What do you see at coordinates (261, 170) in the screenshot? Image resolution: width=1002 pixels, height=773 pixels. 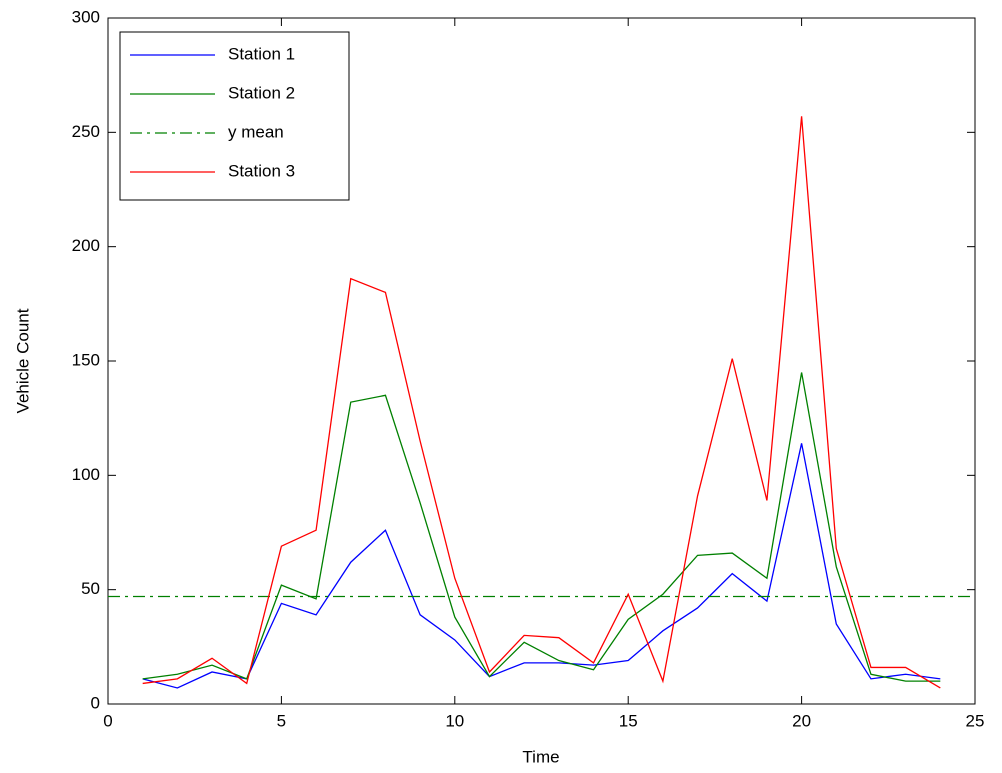 I see `legend-label: Station 3` at bounding box center [261, 170].